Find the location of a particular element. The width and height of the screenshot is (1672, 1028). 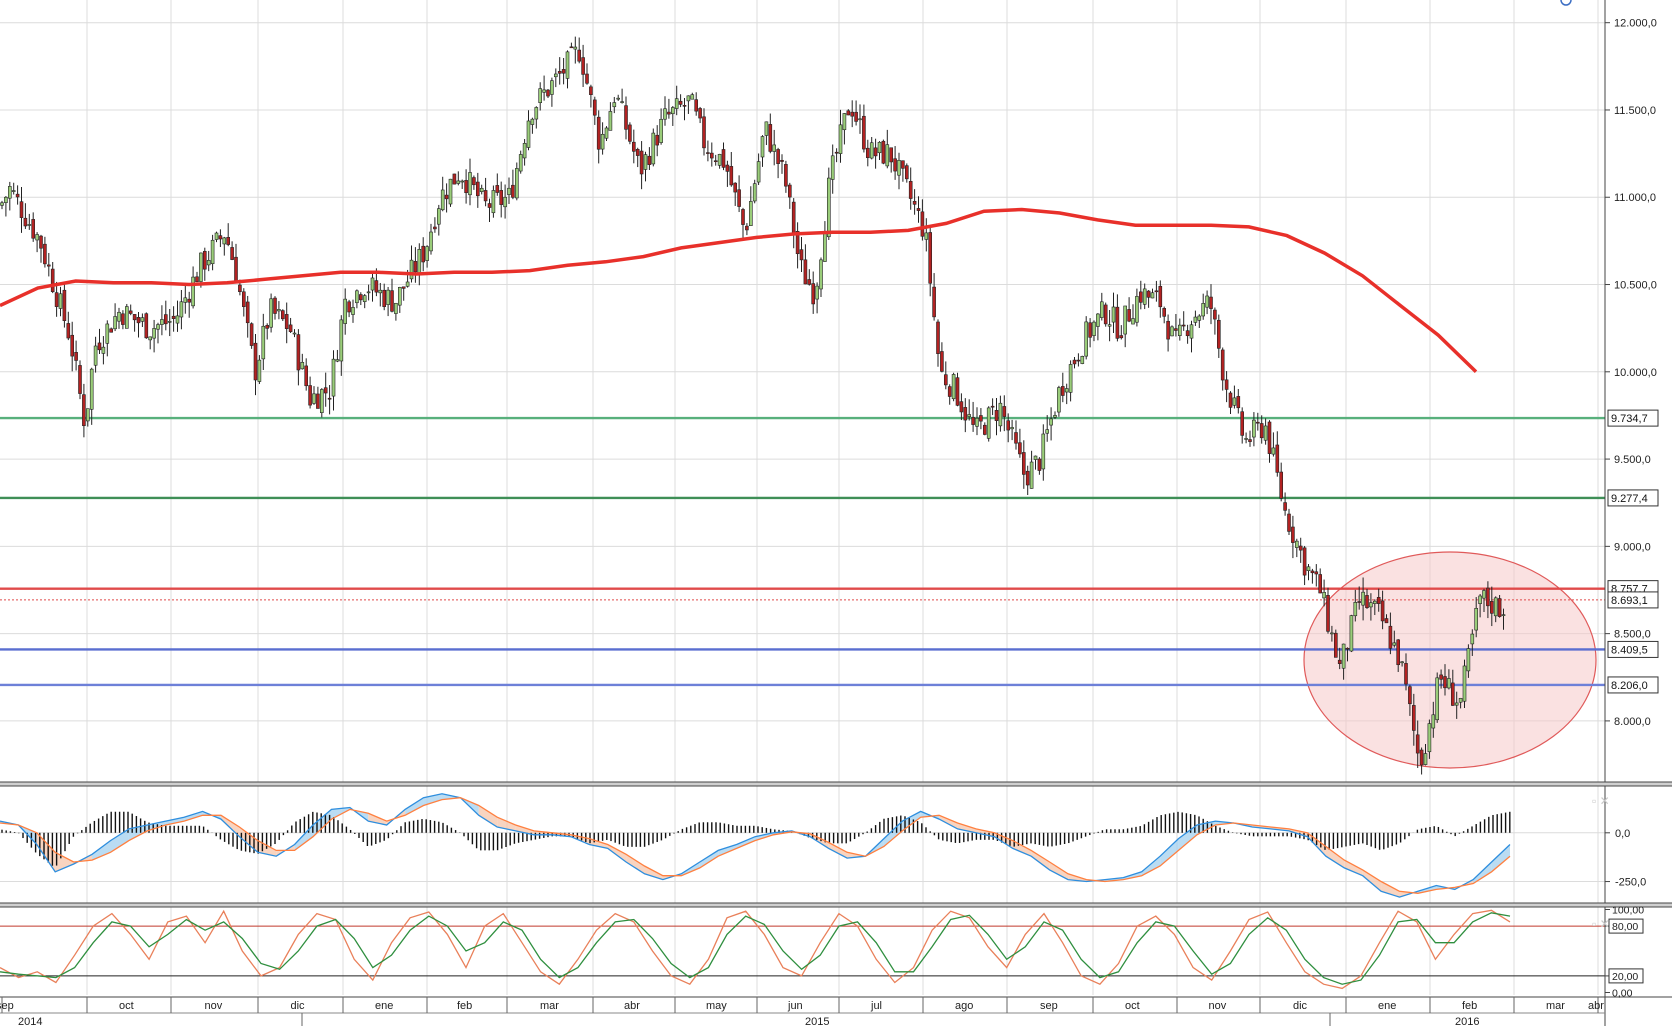

macd-panel-controls-icon: ▫ ✕ is located at coordinates (1601, 801).